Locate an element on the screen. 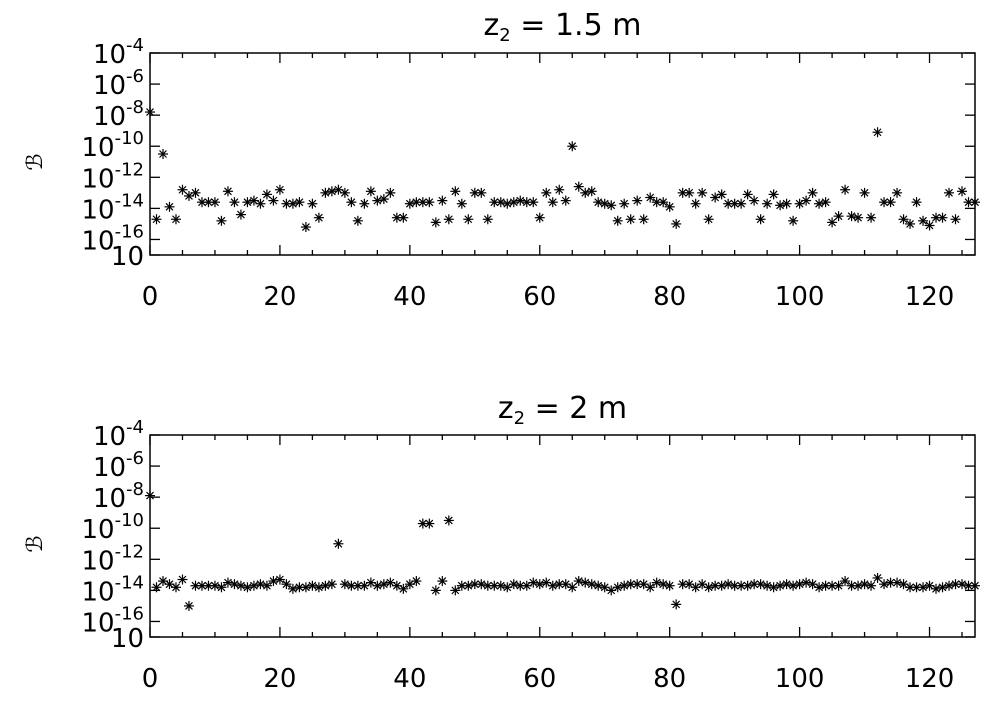 This screenshot has height=705, width=987. x-tick-label: 80 is located at coordinates (669, 679).